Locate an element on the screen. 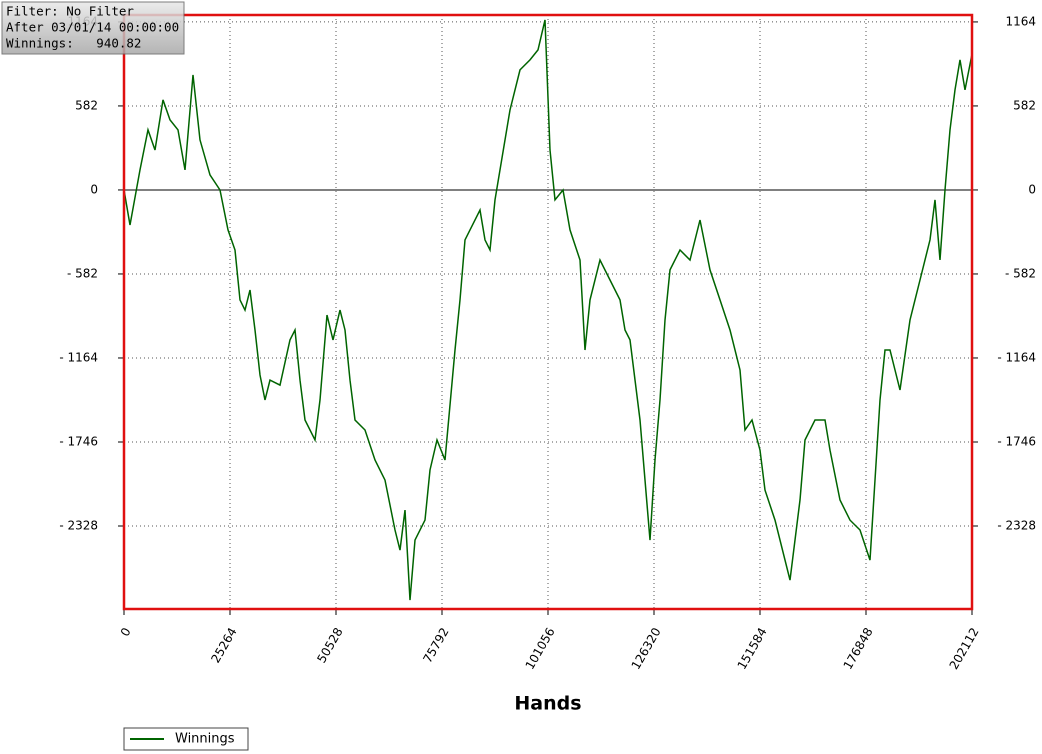  x-tick-label: 151584 is located at coordinates (752, 648).